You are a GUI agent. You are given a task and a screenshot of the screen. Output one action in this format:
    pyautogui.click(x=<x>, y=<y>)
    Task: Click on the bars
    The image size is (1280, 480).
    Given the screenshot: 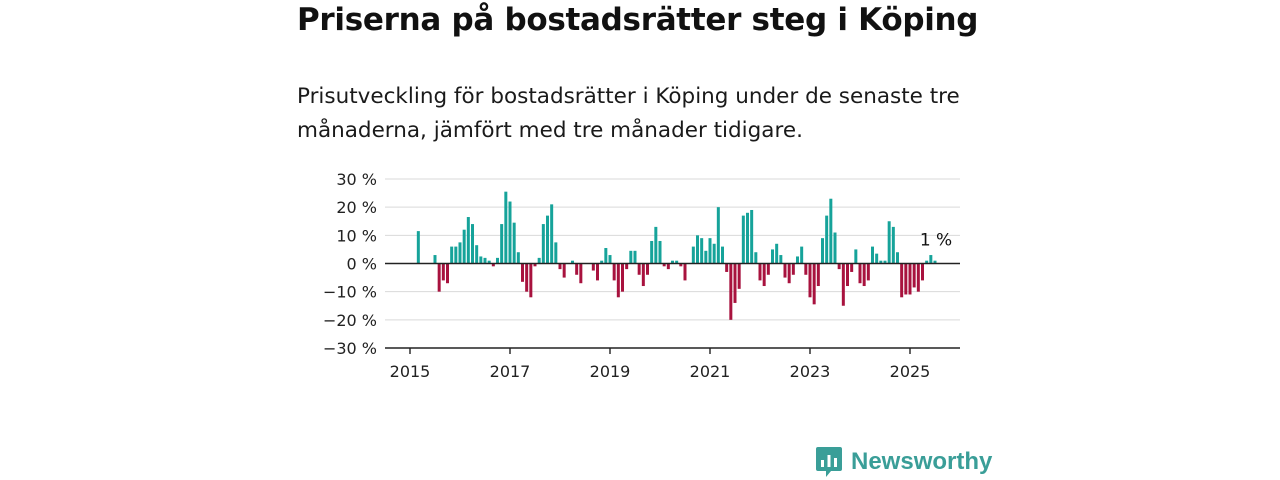 What is the action you would take?
    pyautogui.click(x=676, y=255)
    